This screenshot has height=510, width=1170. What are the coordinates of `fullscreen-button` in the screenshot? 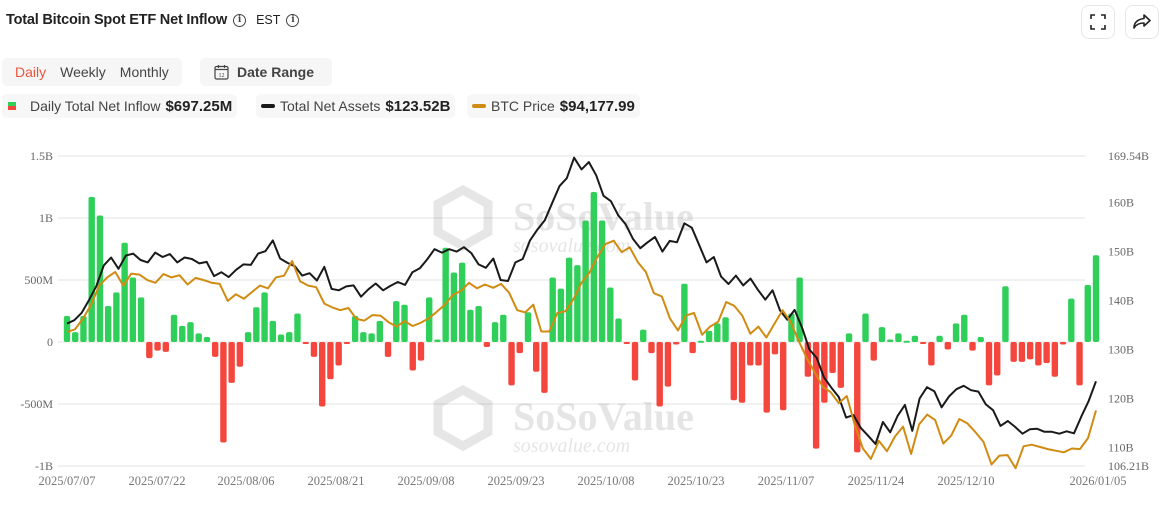 It's located at (1098, 22).